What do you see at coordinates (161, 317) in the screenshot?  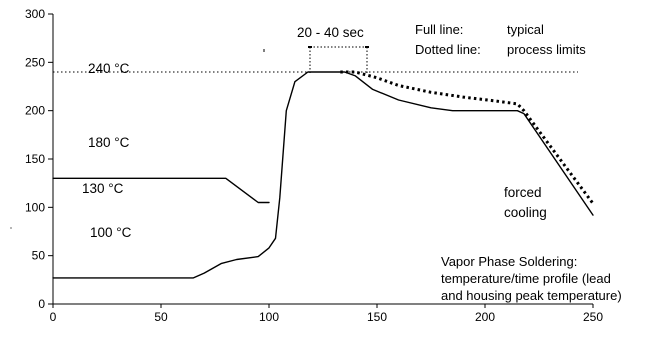 I see `x-tick-label: 50` at bounding box center [161, 317].